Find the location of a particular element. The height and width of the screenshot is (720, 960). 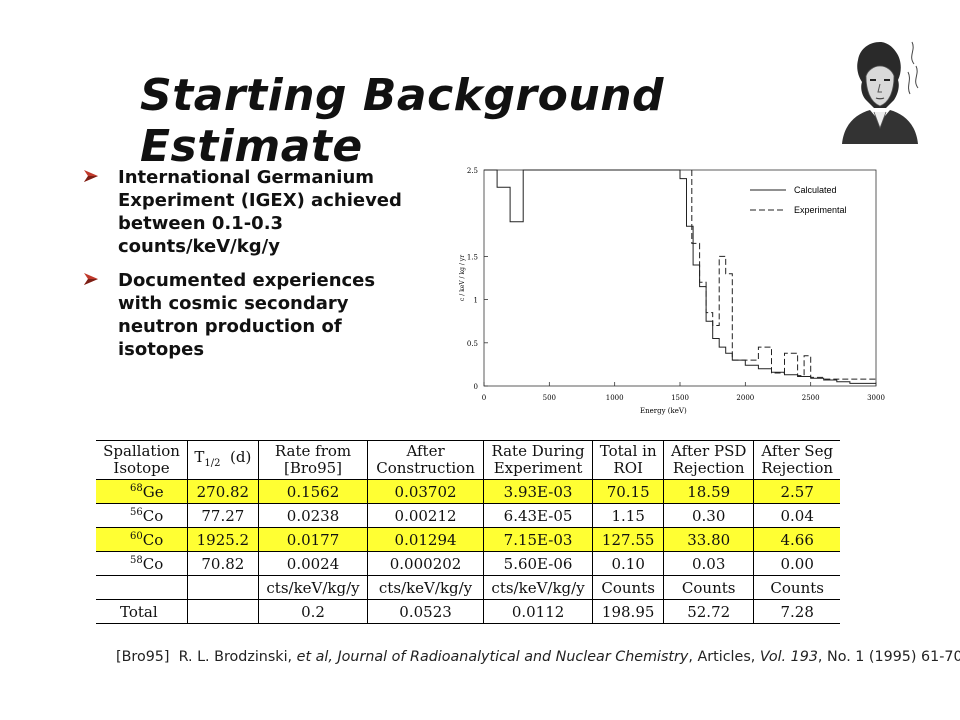

x-axis-label: Energy (keV) is located at coordinates (663, 411).